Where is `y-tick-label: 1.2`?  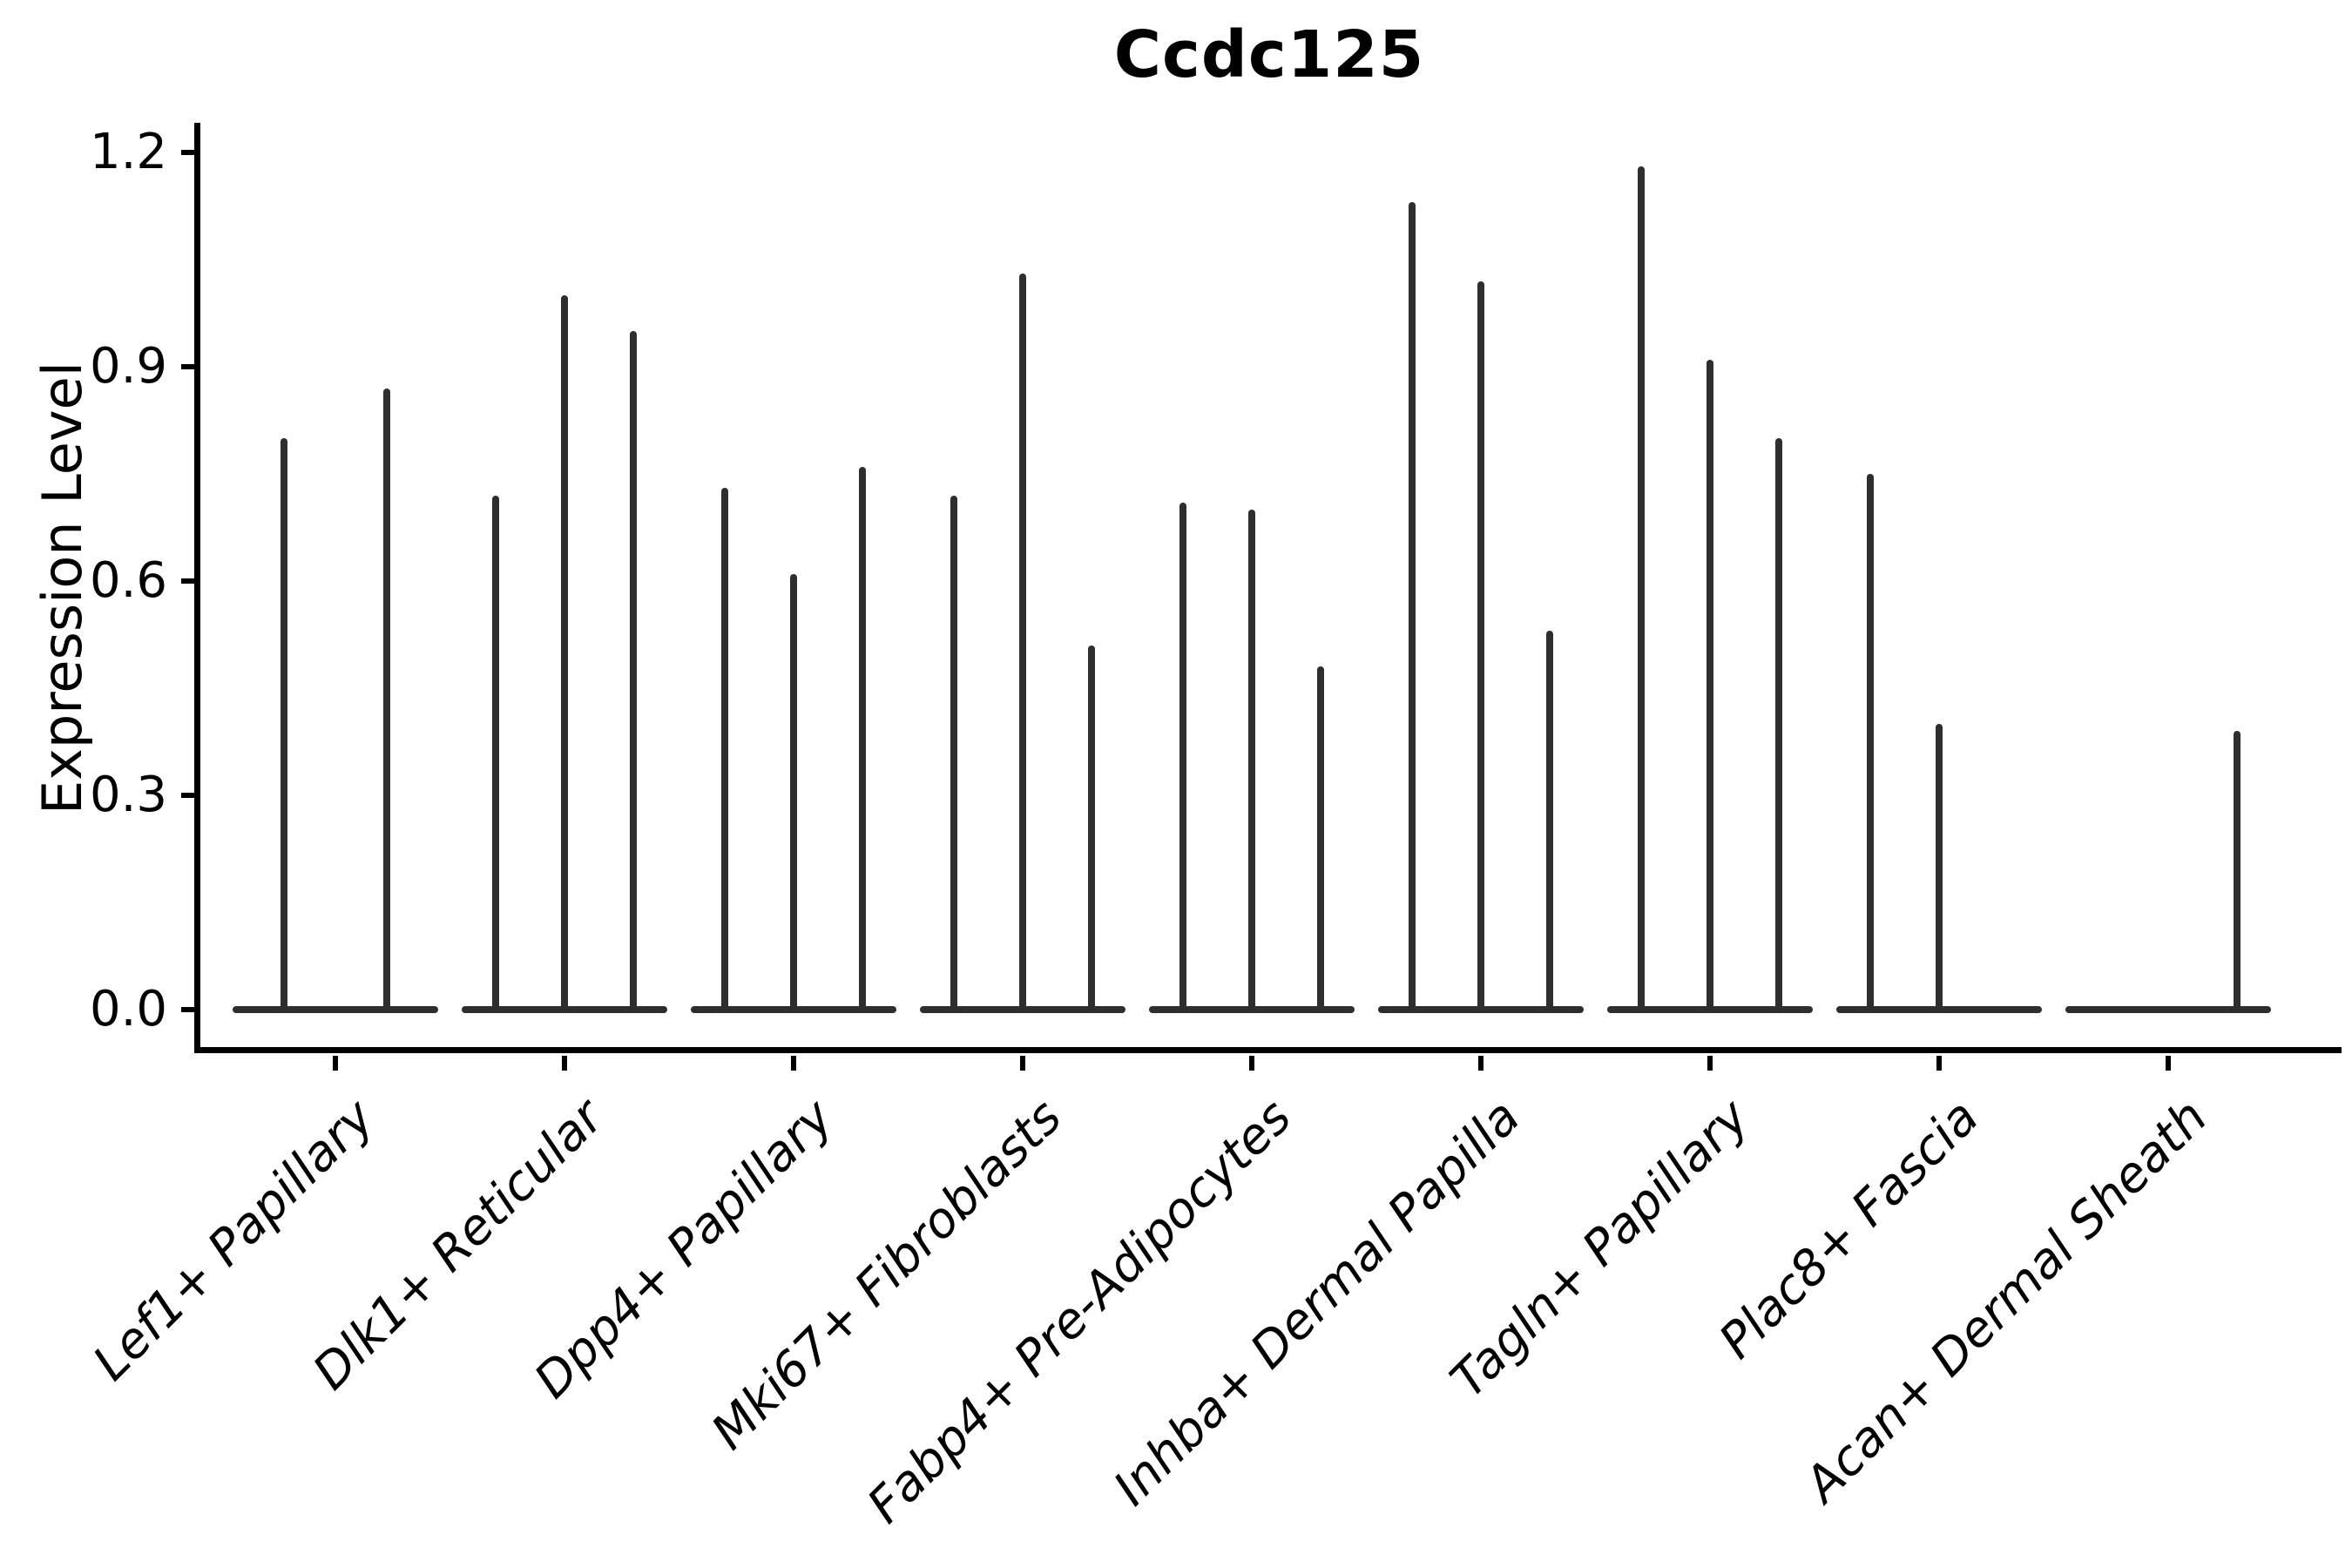
y-tick-label: 1.2 is located at coordinates (128, 152).